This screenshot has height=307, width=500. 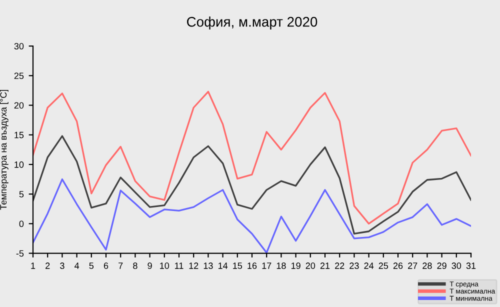 I want to click on x-tick-label: 17, so click(x=267, y=265).